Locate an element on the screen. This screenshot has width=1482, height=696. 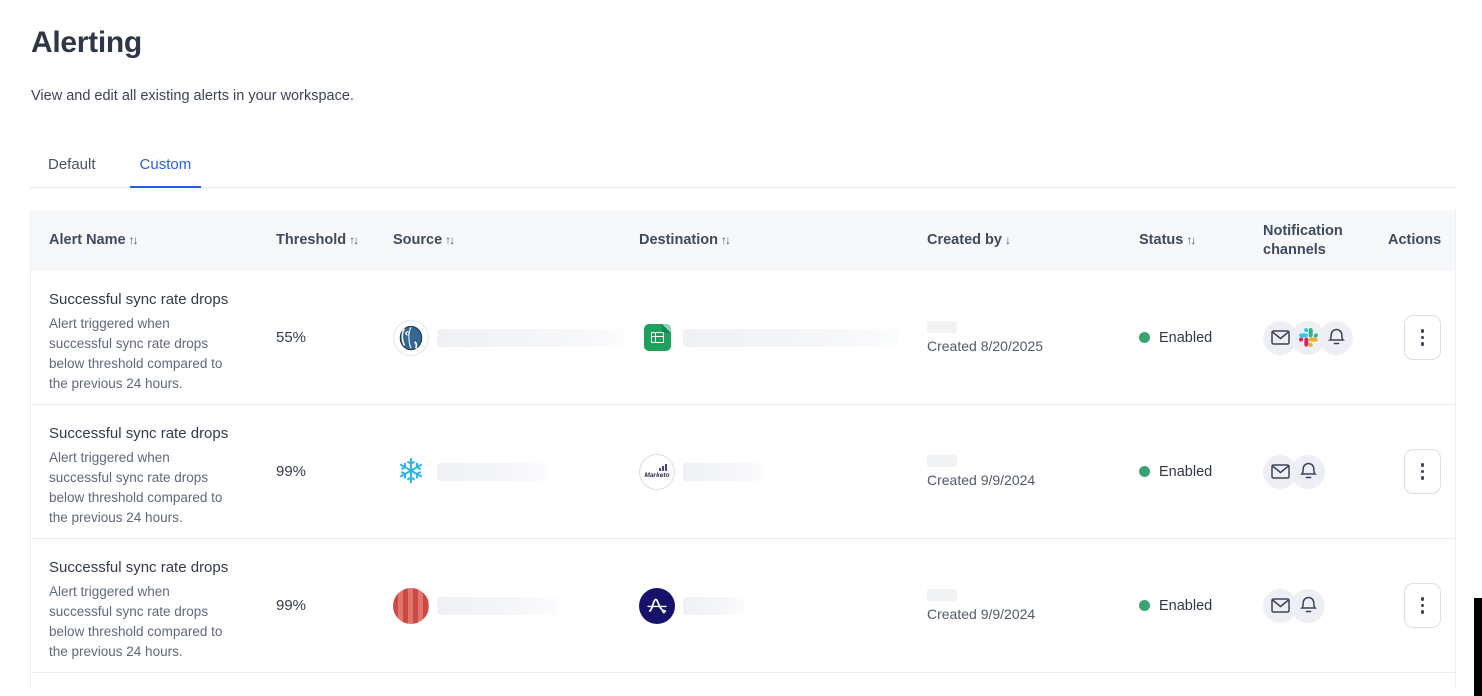
tab-custom: Custom is located at coordinates (165, 168).